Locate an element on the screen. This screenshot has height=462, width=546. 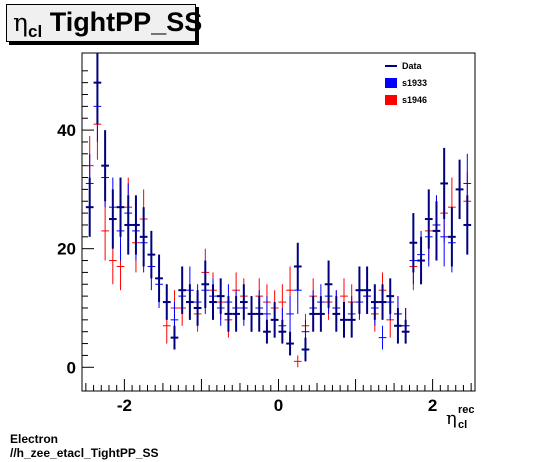
x-tick-label: -2 is located at coordinates (124, 405).